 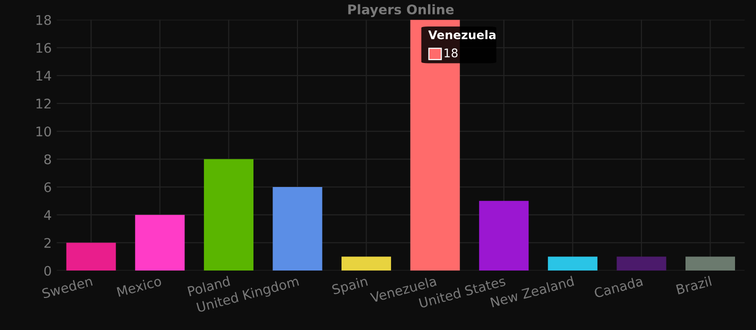 I want to click on y-tick-label: 2, so click(x=47, y=243).